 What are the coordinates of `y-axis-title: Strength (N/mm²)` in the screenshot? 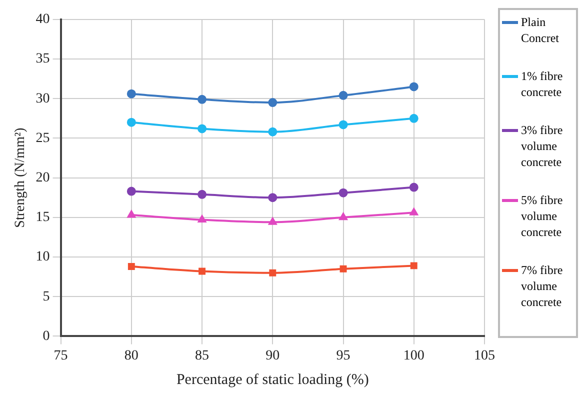 It's located at (20, 177).